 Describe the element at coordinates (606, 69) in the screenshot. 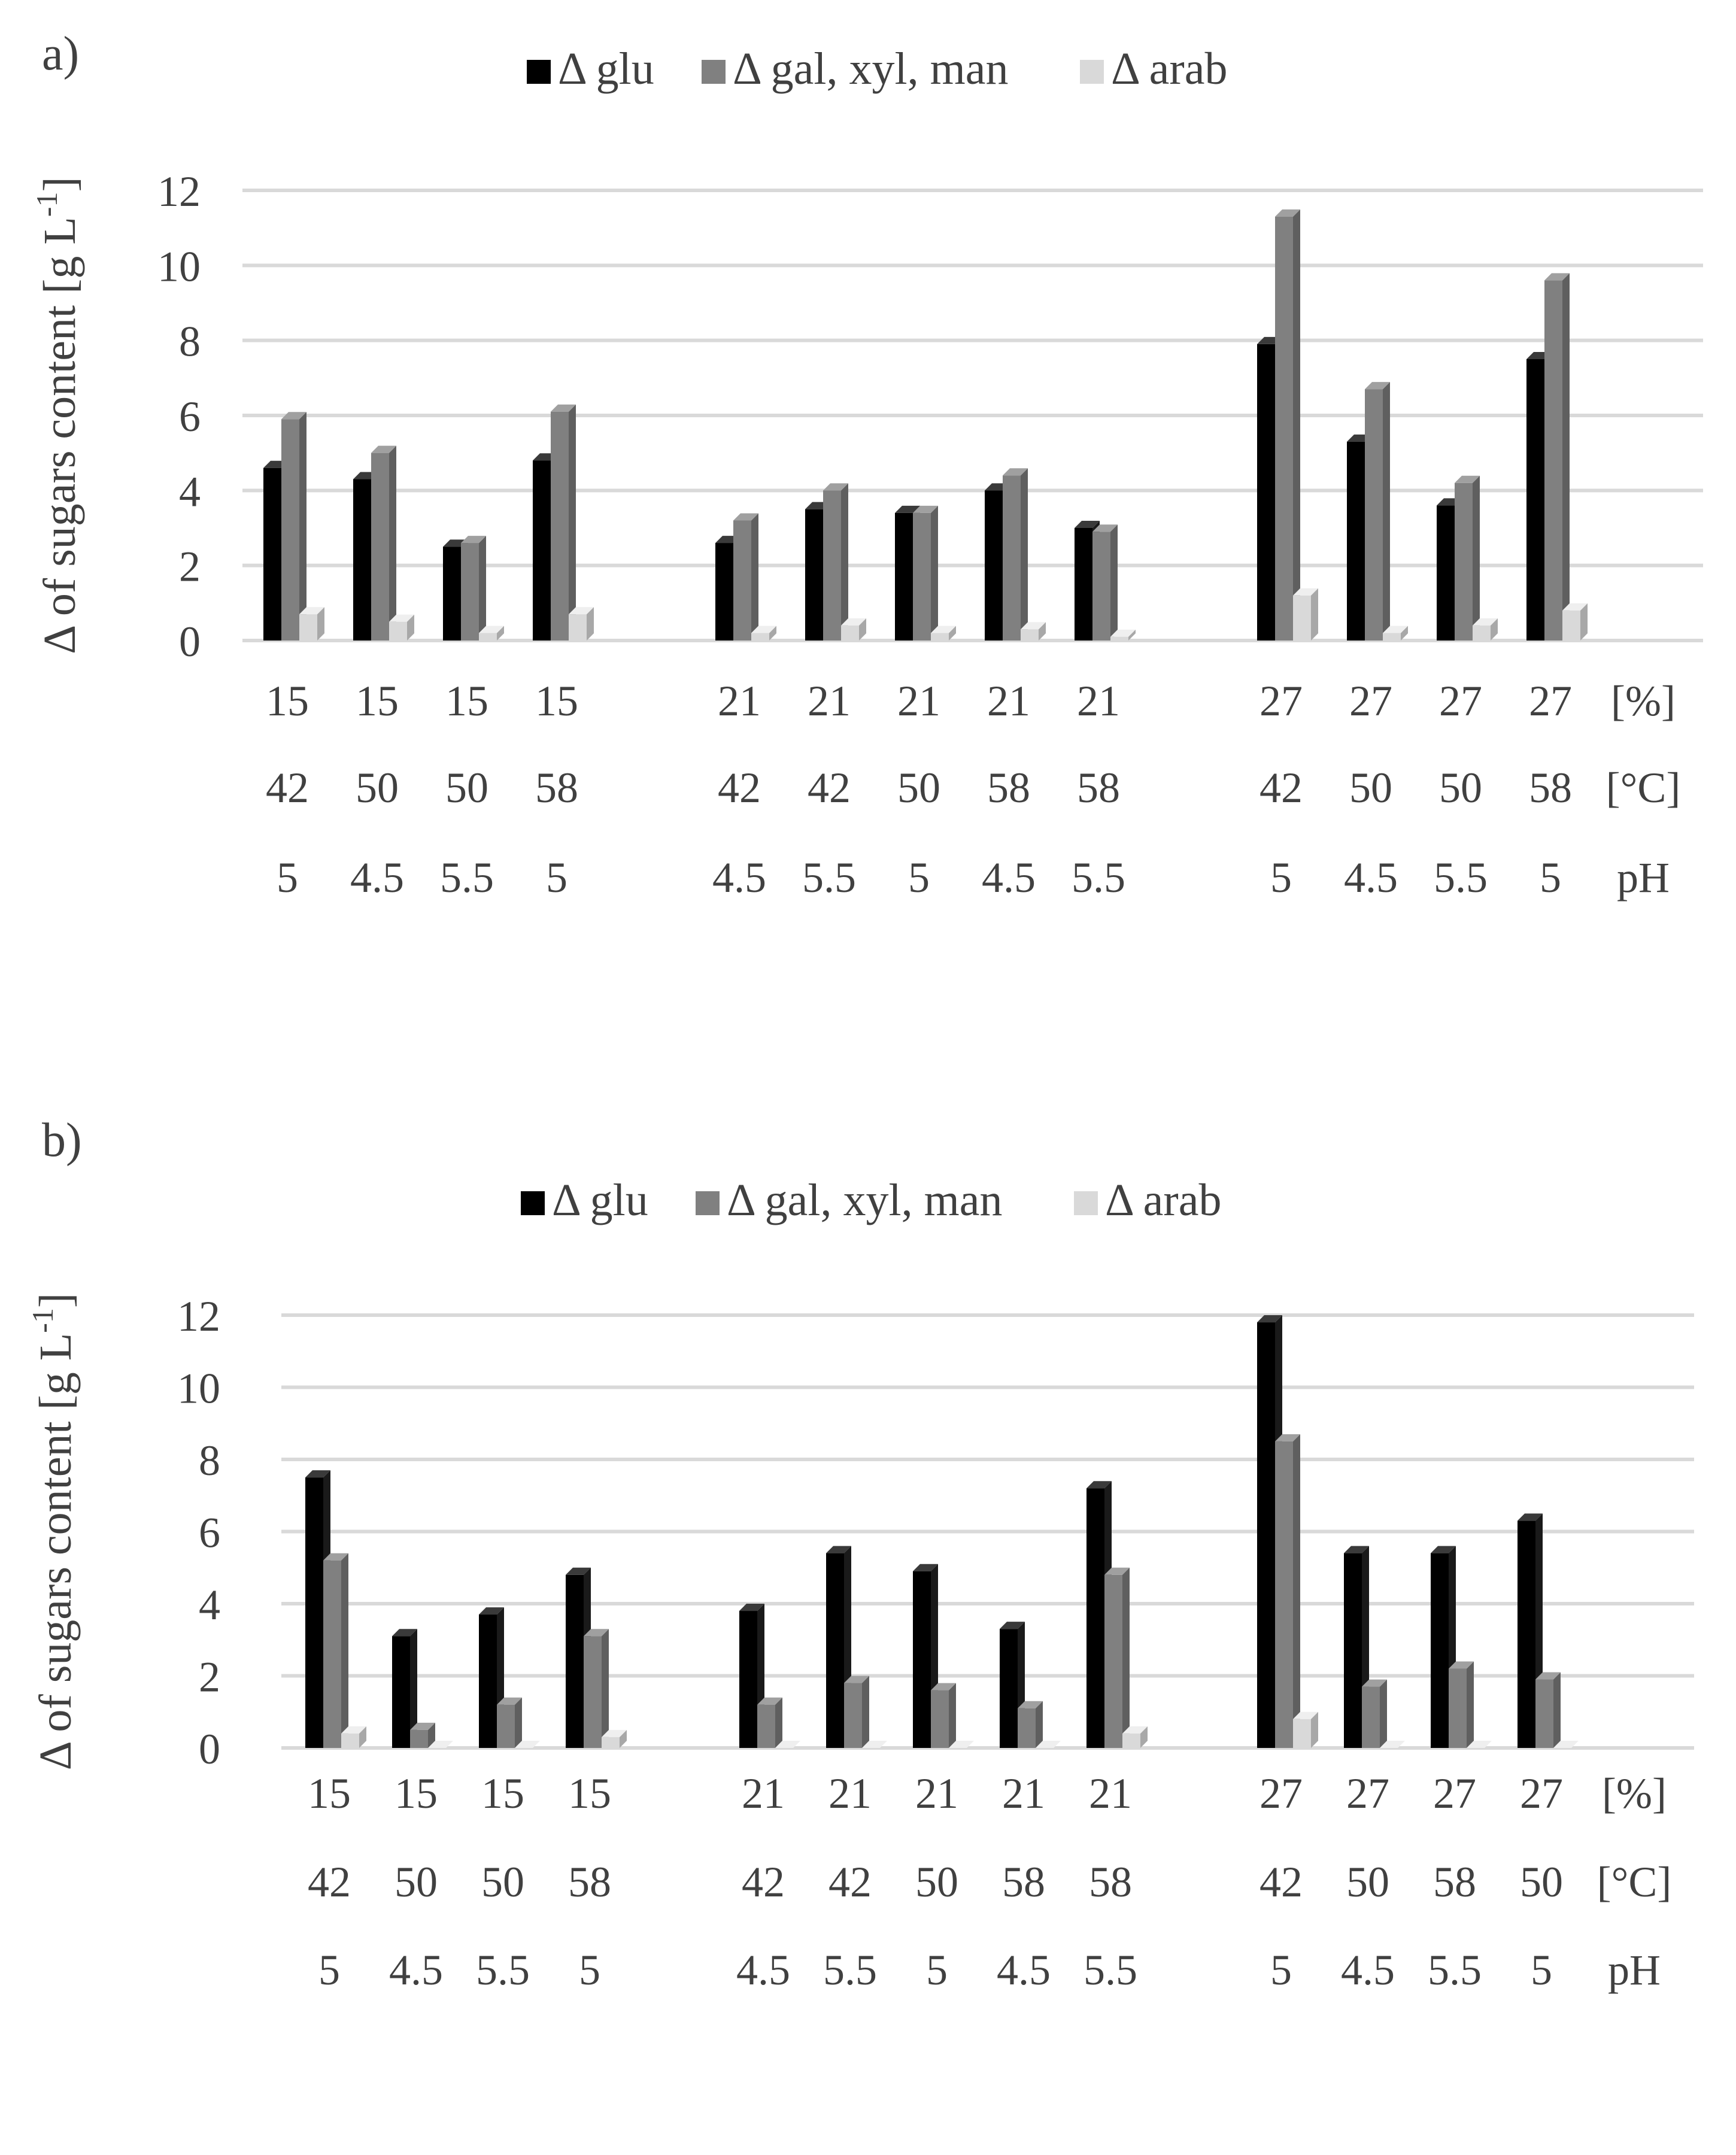

I see `legend-label: Δ glu` at that location.